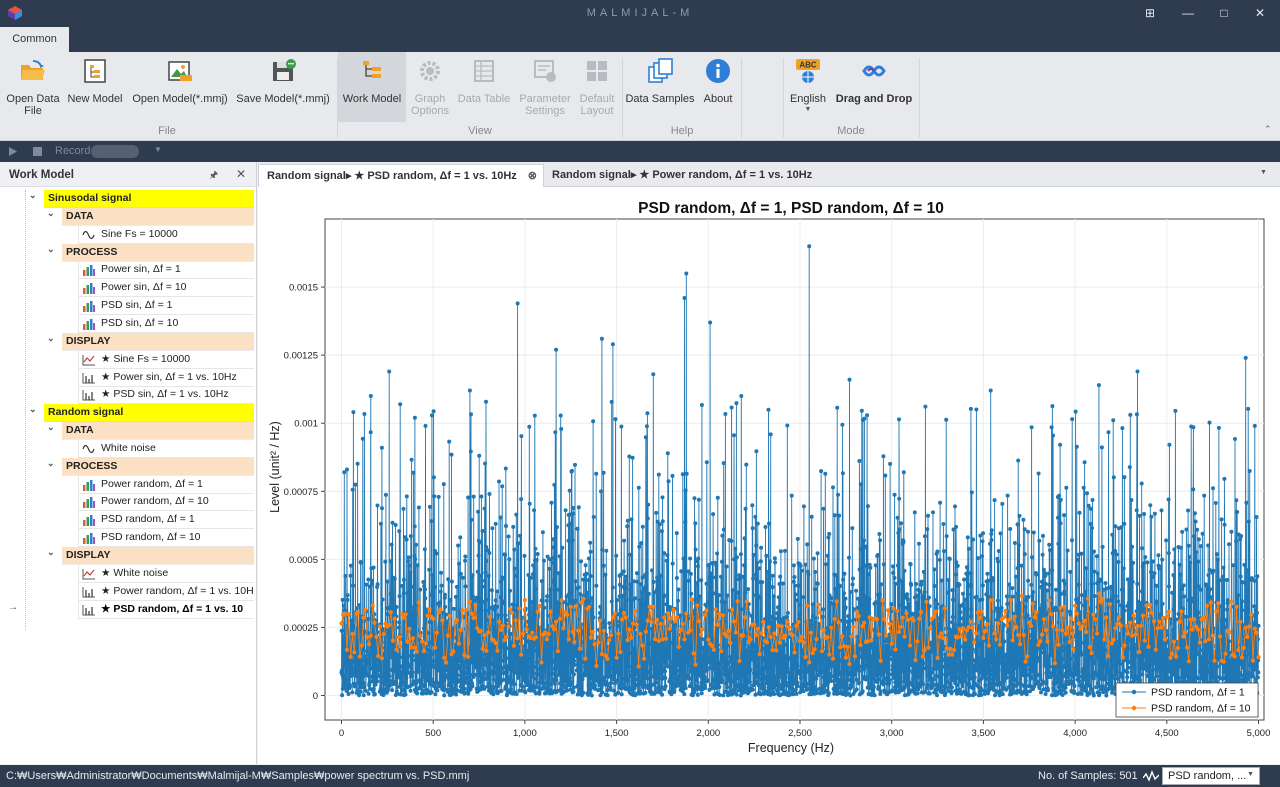 This screenshot has height=787, width=1280. What do you see at coordinates (166, 538) in the screenshot?
I see `tree-leaf-item: PSD random, Δf = 10` at bounding box center [166, 538].